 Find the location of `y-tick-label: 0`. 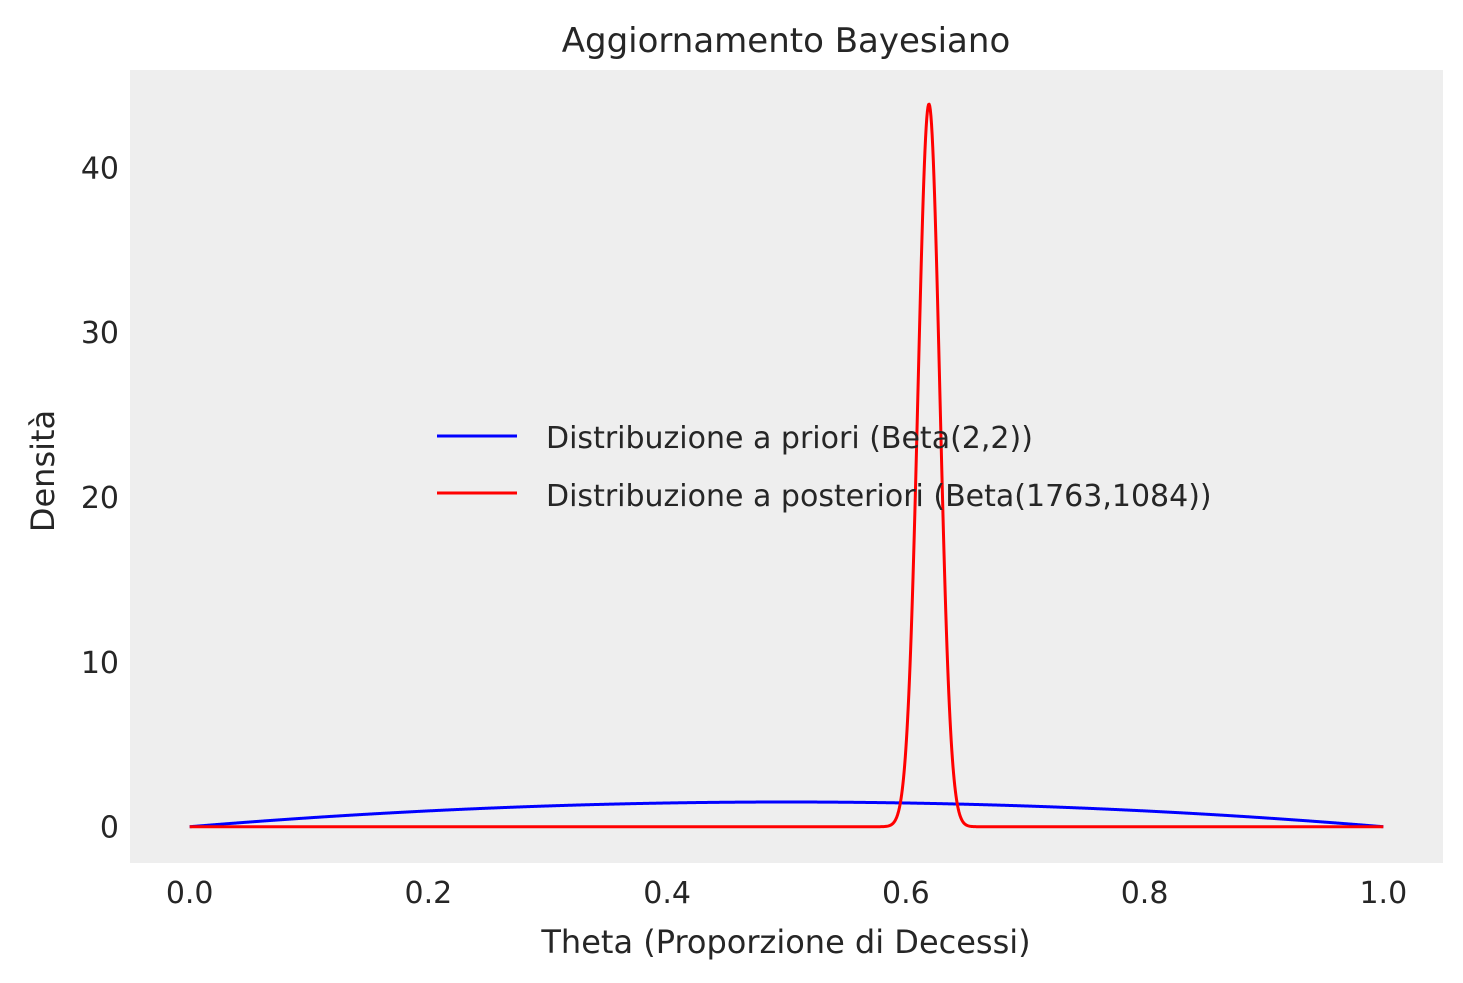

y-tick-label: 0 is located at coordinates (109, 828).